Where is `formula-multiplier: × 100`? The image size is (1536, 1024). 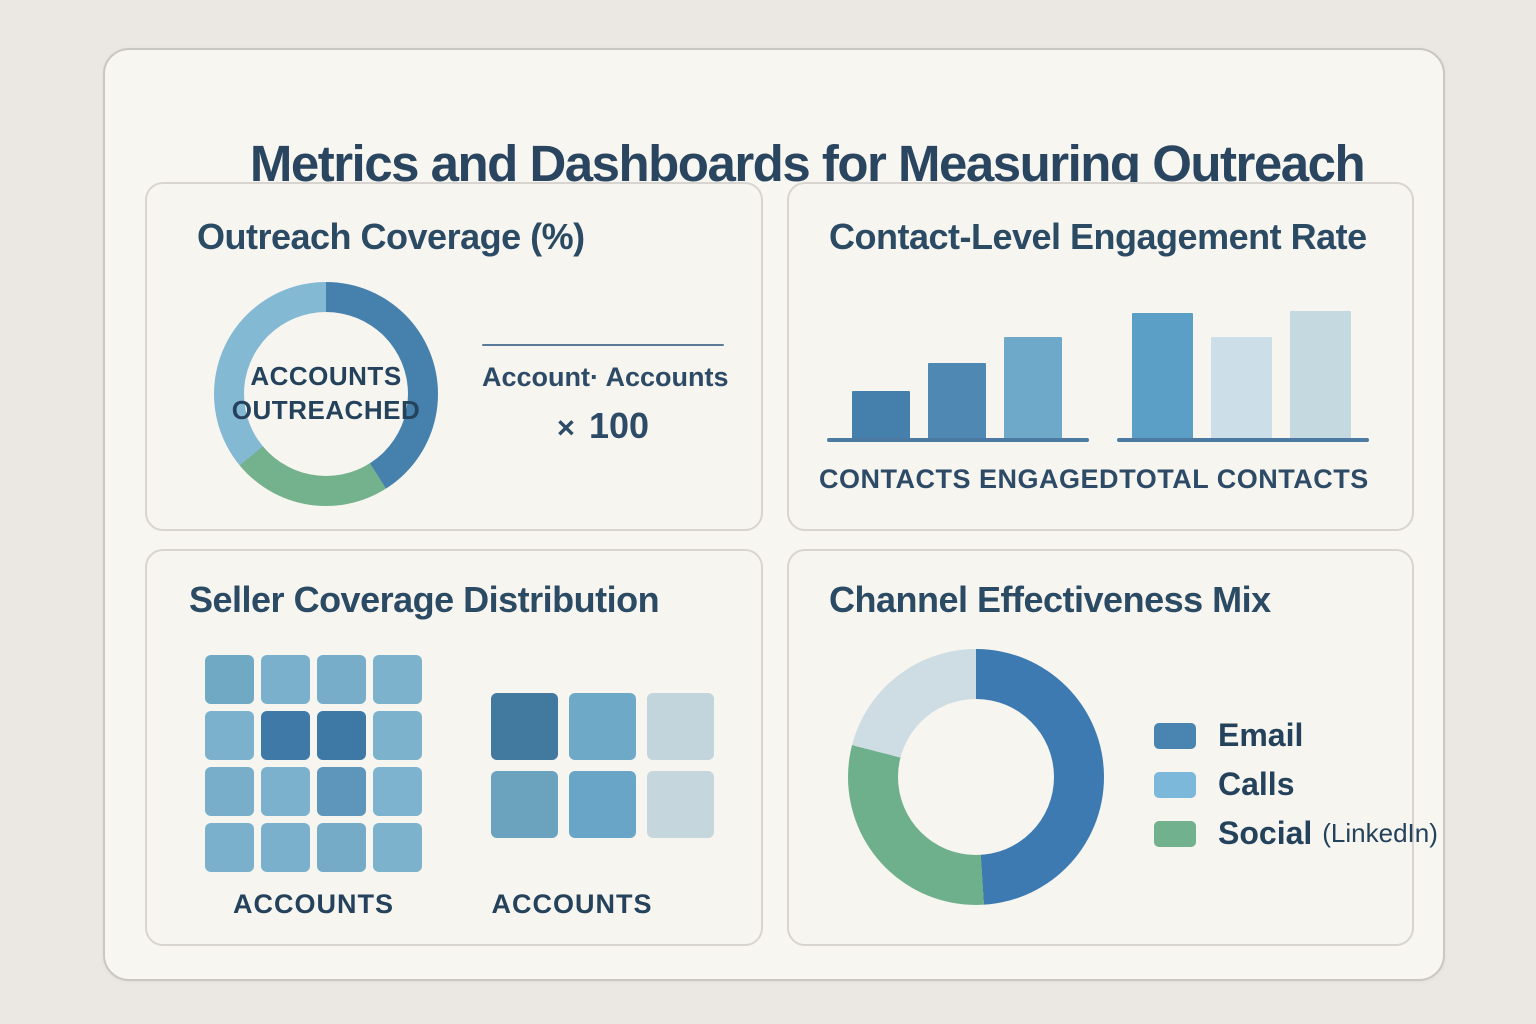
formula-multiplier: × 100 is located at coordinates (603, 425).